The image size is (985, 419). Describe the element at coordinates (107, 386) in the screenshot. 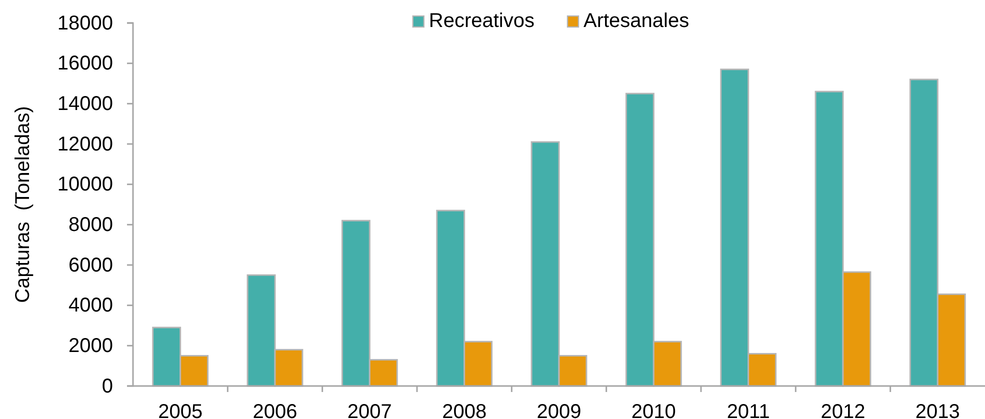

I see `y-tick-label: 0` at that location.